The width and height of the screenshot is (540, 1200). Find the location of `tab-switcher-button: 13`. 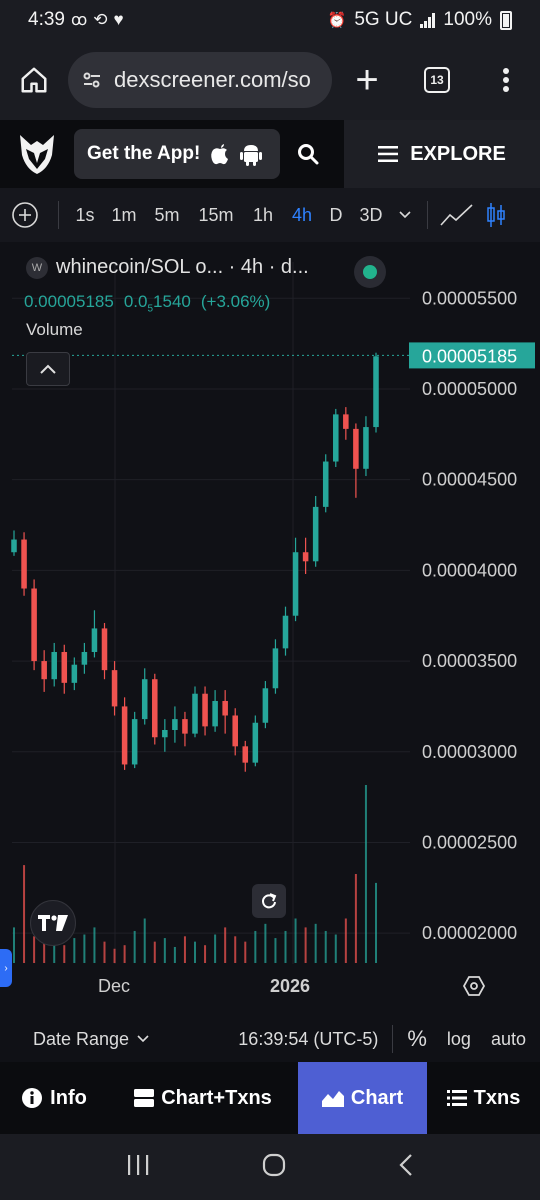

tab-switcher-button: 13 is located at coordinates (437, 80).